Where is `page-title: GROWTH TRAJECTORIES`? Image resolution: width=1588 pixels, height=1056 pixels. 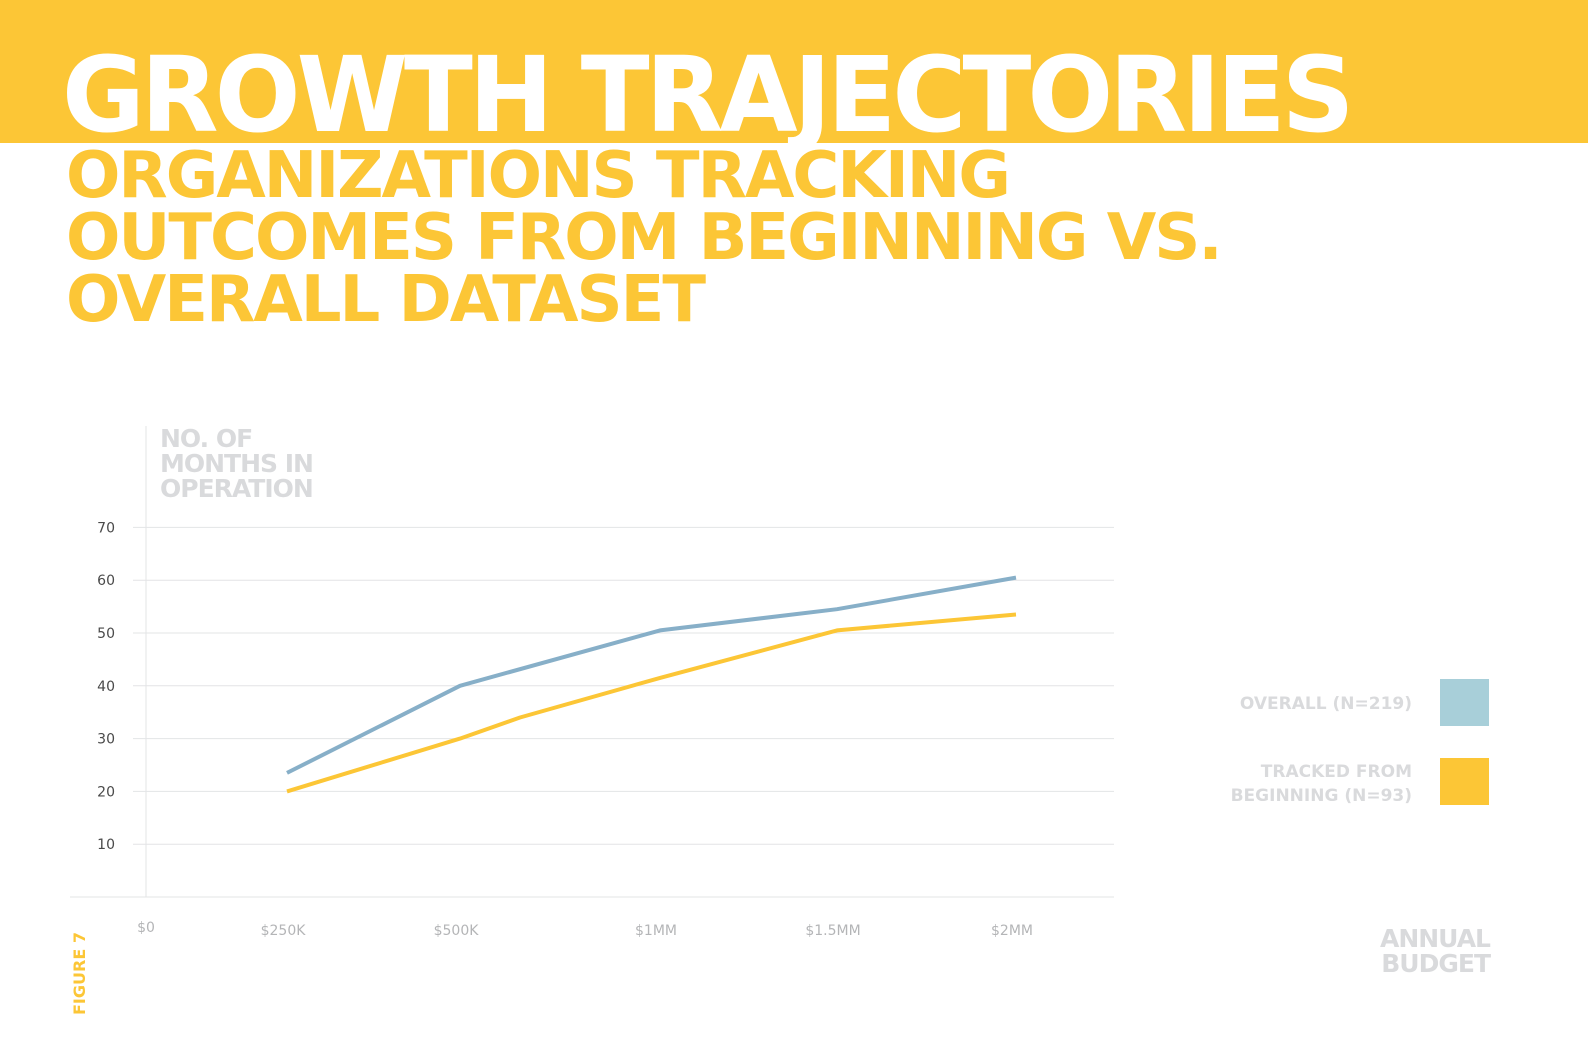
page-title: GROWTH TRAJECTORIES is located at coordinates (708, 95).